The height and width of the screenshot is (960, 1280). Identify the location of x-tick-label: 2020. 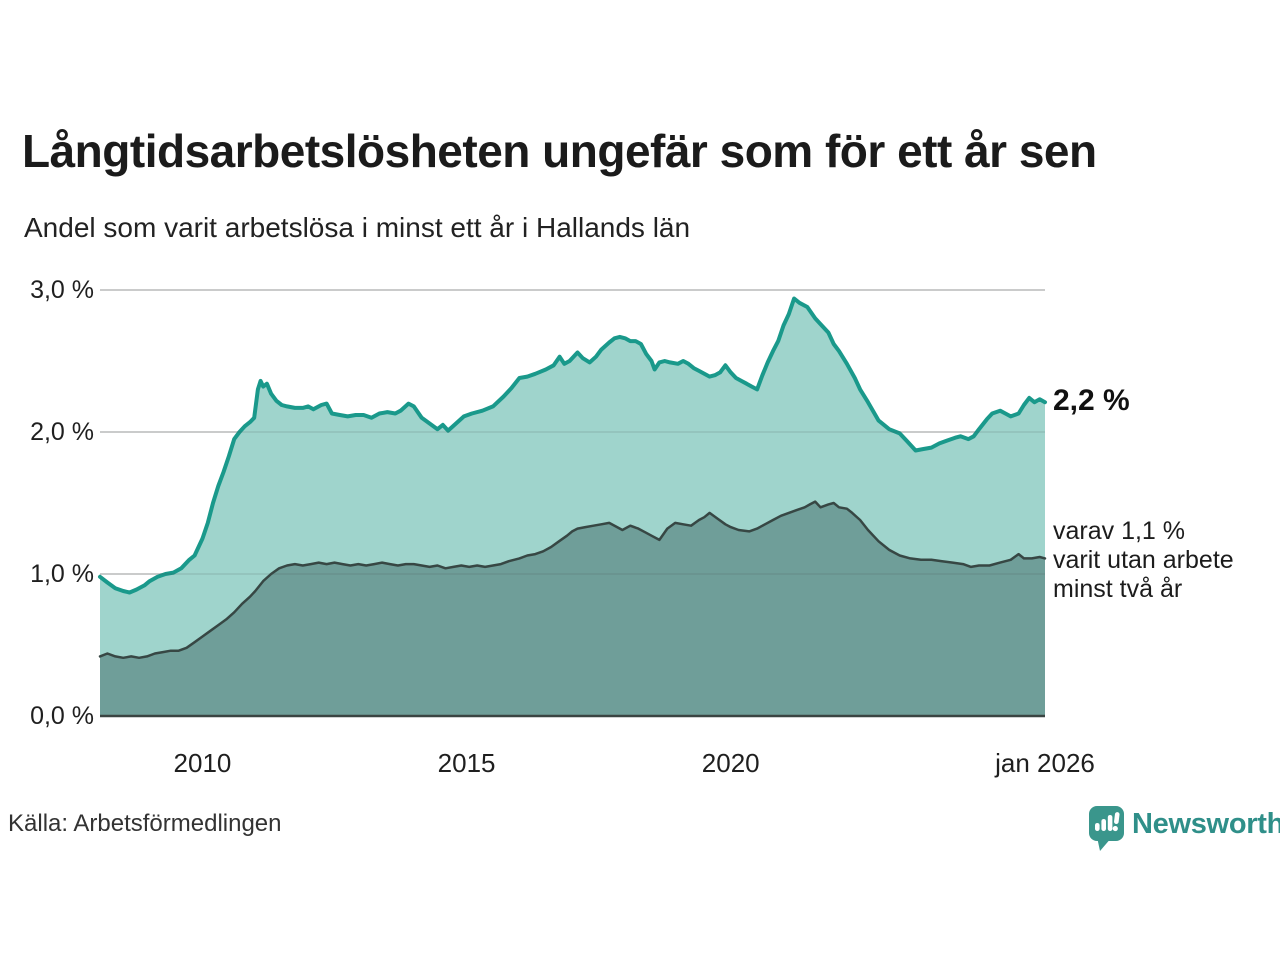
(730, 763).